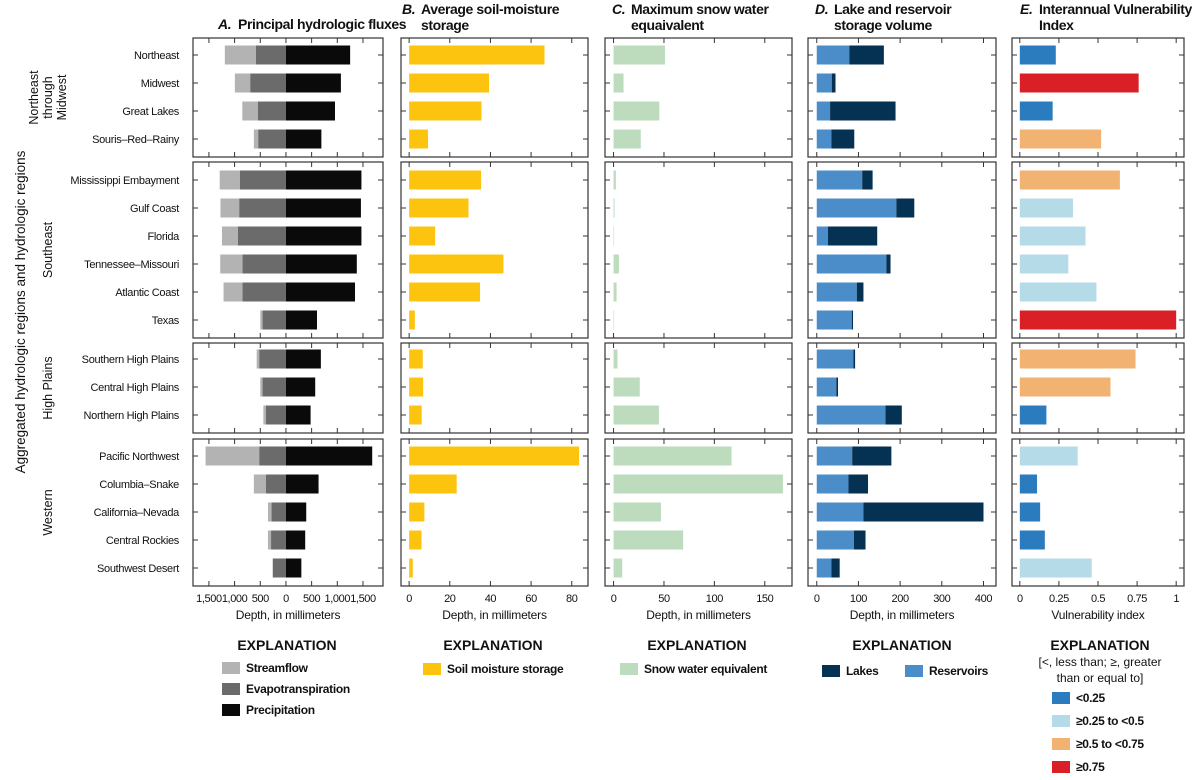 The image size is (1198, 780). What do you see at coordinates (136, 140) in the screenshot?
I see `region-label: Souris–Red–Rainy` at bounding box center [136, 140].